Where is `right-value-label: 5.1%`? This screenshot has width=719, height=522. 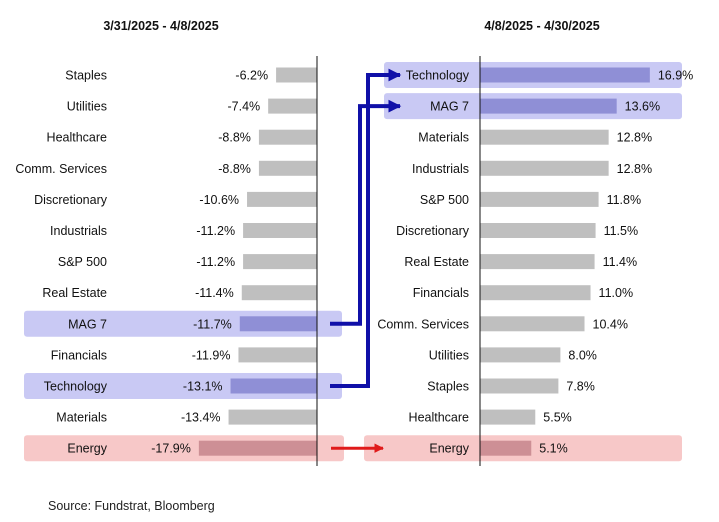
right-value-label: 5.1% is located at coordinates (553, 449).